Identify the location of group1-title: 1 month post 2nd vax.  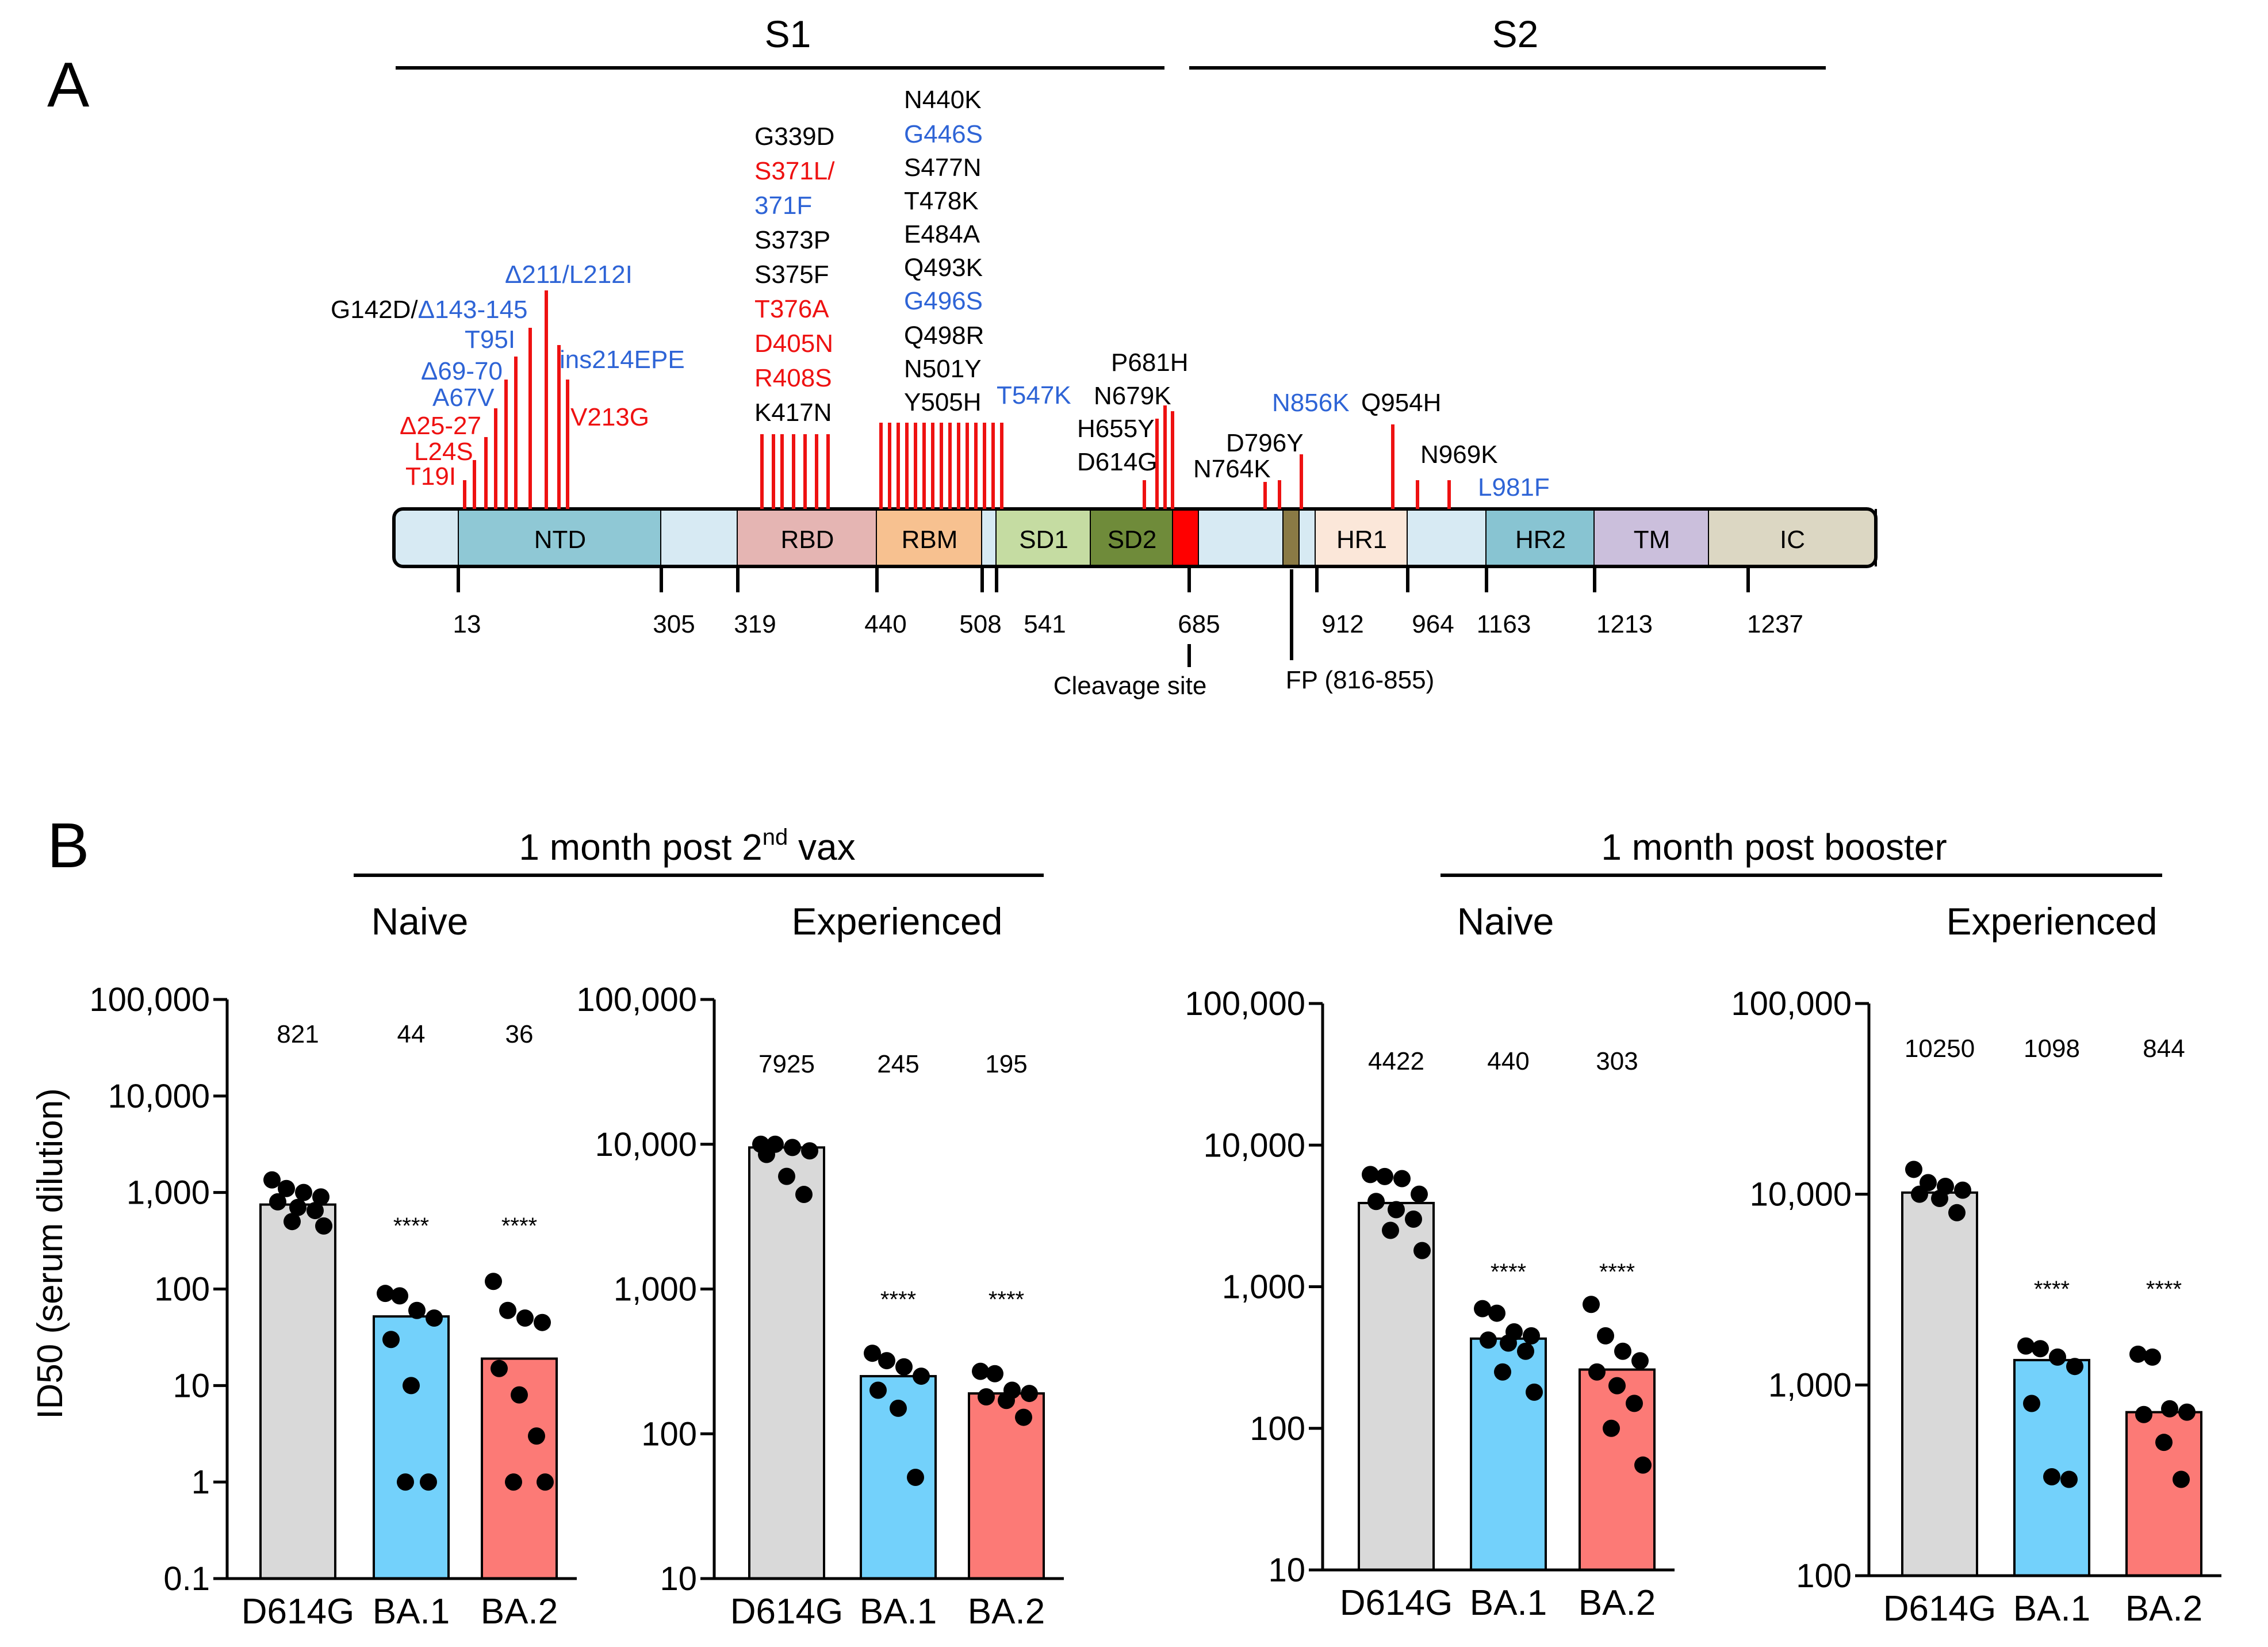
(687, 847).